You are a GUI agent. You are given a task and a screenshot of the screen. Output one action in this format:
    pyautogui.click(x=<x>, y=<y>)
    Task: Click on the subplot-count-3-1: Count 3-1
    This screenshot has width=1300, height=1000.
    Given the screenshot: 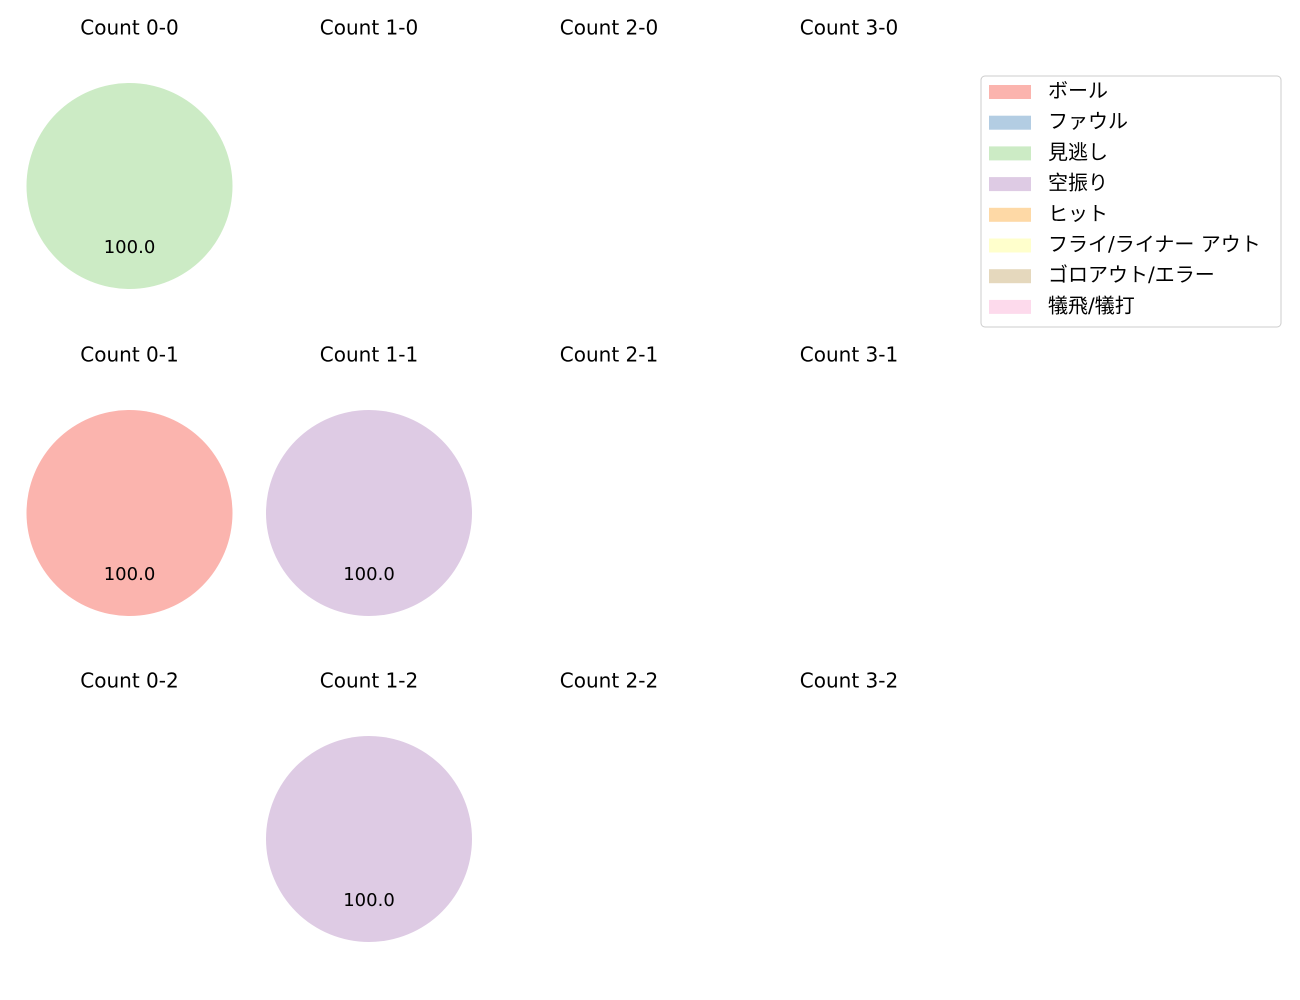 What is the action you would take?
    pyautogui.click(x=849, y=355)
    